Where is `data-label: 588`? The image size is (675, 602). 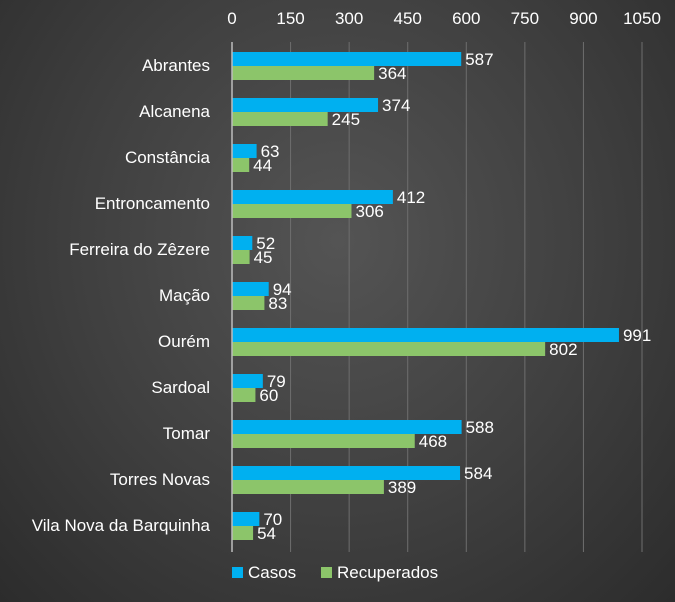 data-label: 588 is located at coordinates (480, 427).